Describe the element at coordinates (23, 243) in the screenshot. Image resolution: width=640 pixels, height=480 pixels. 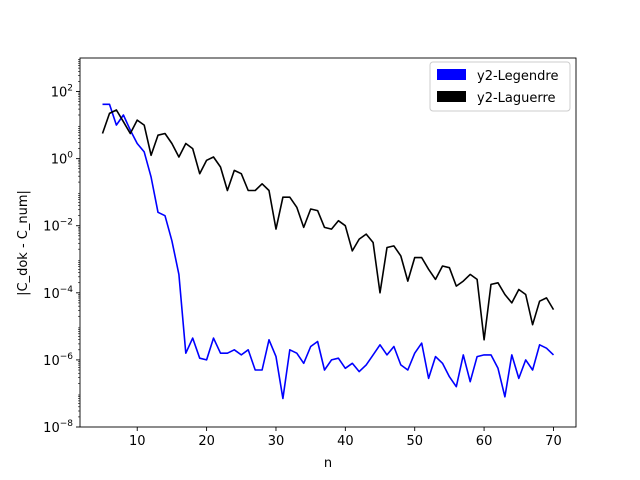
I see `y-axis-label: |C_dok - C_num|` at that location.